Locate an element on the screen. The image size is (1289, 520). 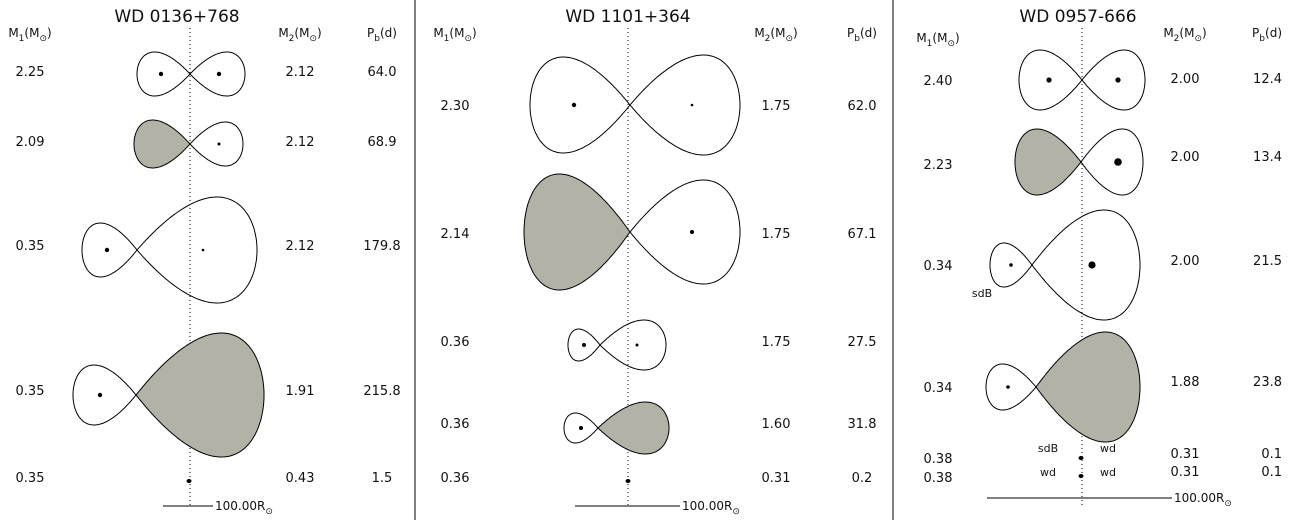
panel-title: WD 0957-666 is located at coordinates (1077, 17).